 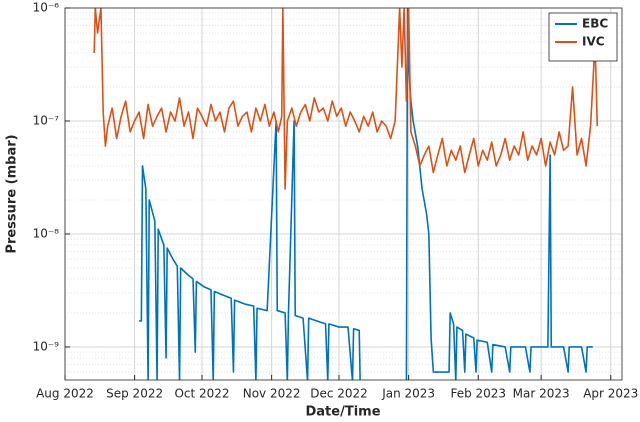 What do you see at coordinates (46, 233) in the screenshot?
I see `y-tick-label: 10⁻⁸` at bounding box center [46, 233].